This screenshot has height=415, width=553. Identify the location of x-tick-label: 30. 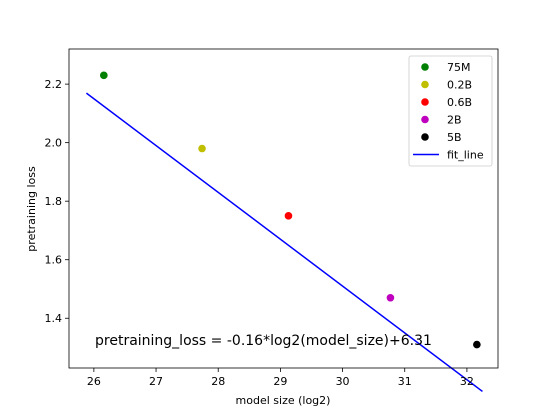
(343, 381).